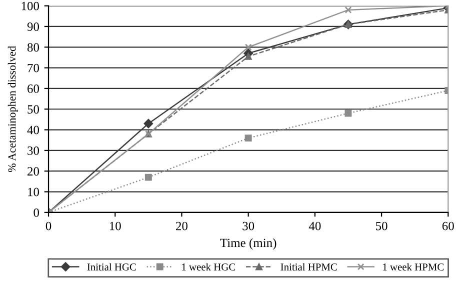 The image size is (462, 291). I want to click on legend-label: 1 week HGC, so click(209, 267).